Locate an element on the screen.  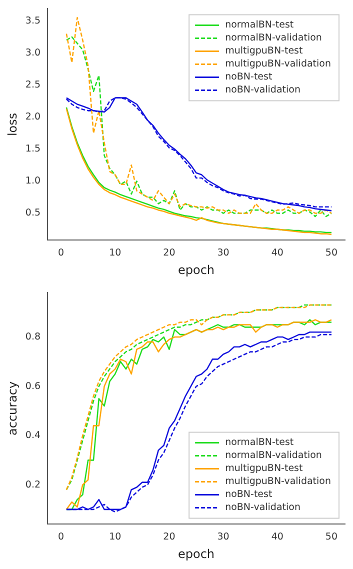
y-axis-title: accuracy is located at coordinates (12, 408).